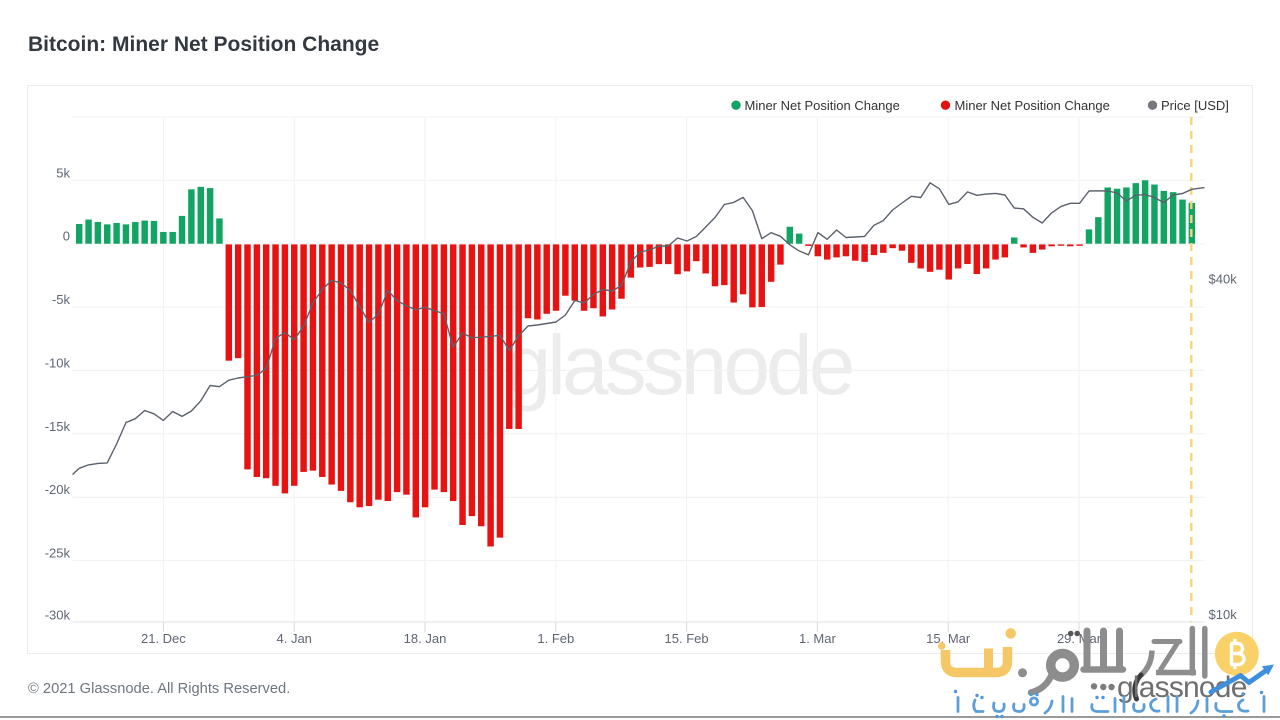 The image size is (1280, 720). What do you see at coordinates (948, 638) in the screenshot?
I see `svg-text: 15. Mar` at bounding box center [948, 638].